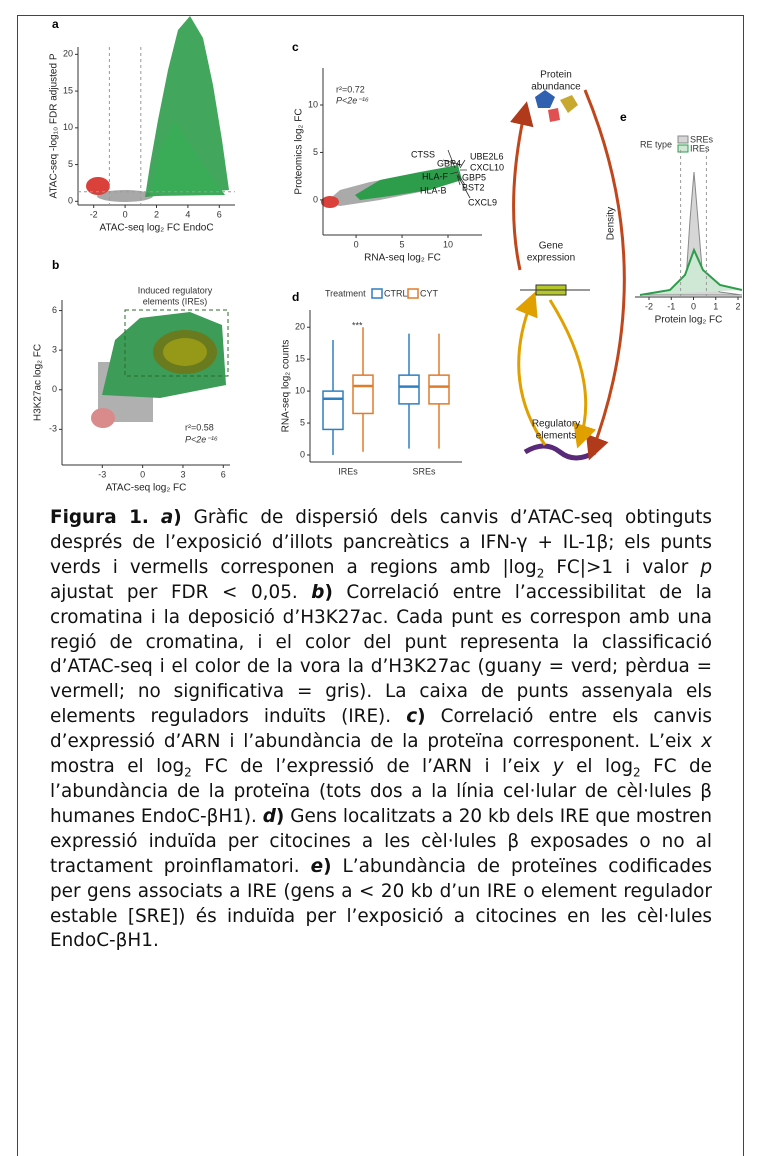 Image resolution: width=761 pixels, height=1156 pixels. I want to click on panel-letter: a, so click(55, 24).